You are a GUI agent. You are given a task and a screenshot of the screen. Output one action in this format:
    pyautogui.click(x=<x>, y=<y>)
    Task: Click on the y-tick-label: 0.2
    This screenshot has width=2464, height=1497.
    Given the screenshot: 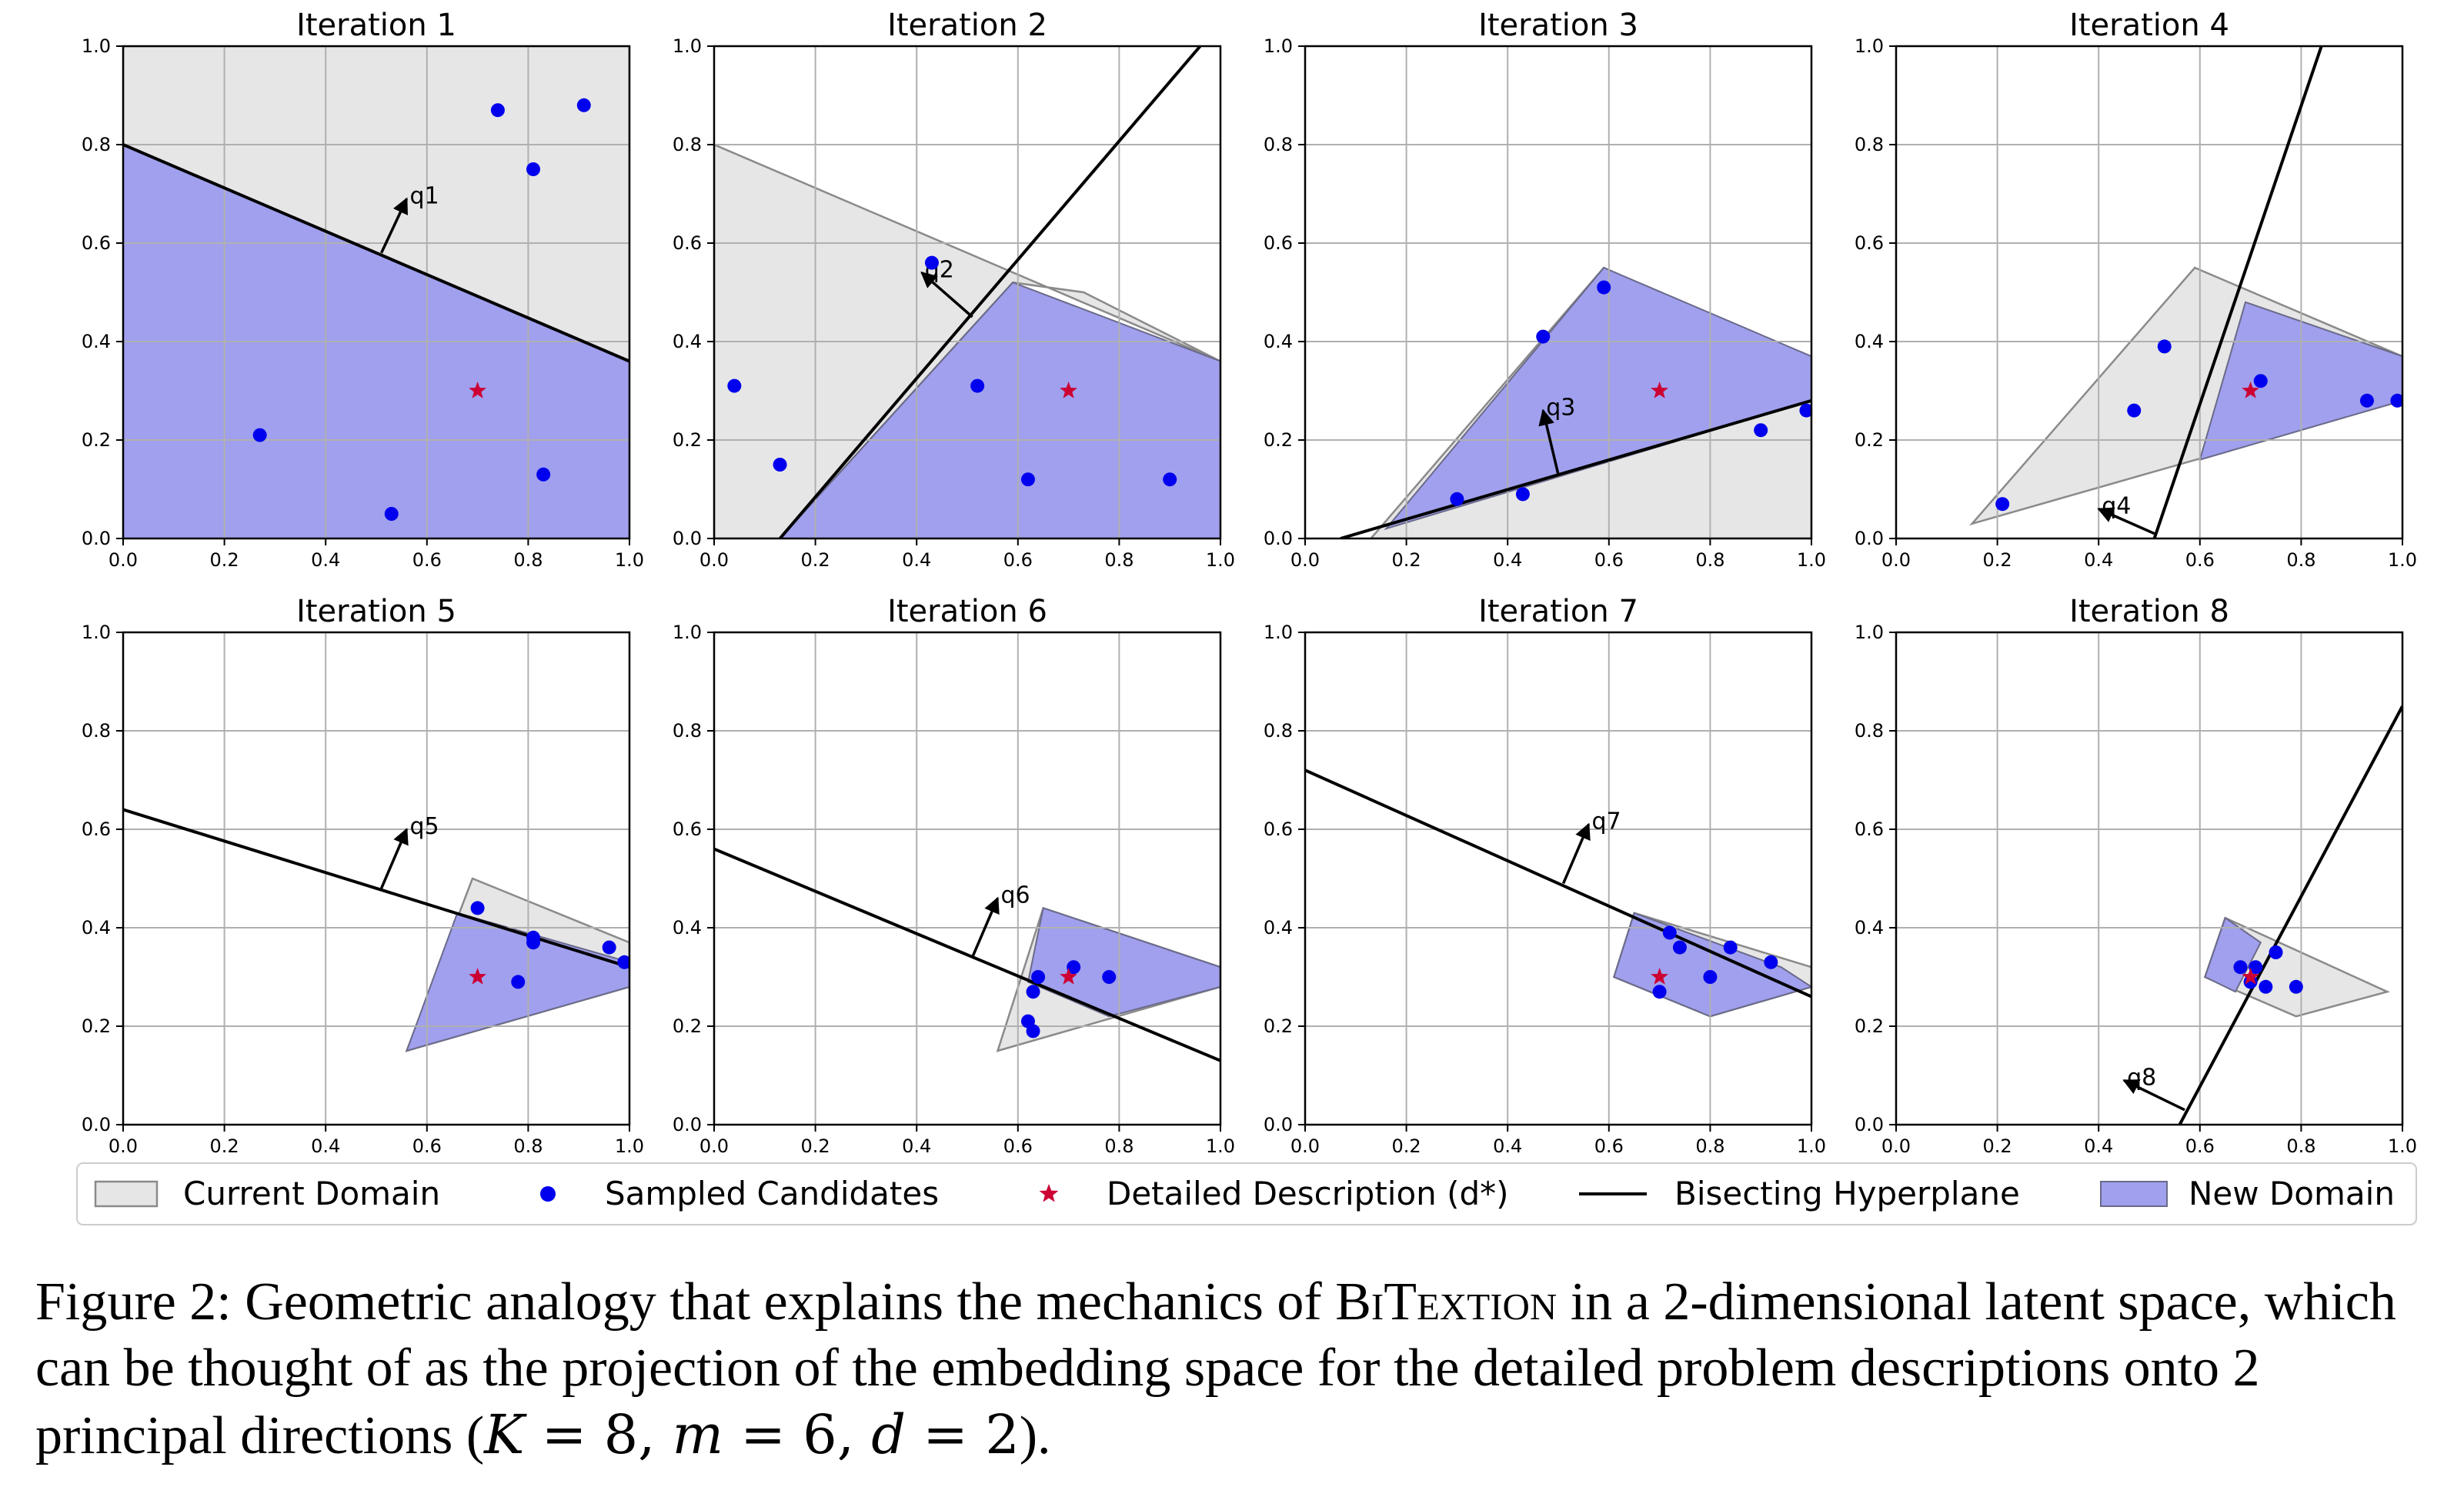 What is the action you would take?
    pyautogui.click(x=1278, y=440)
    